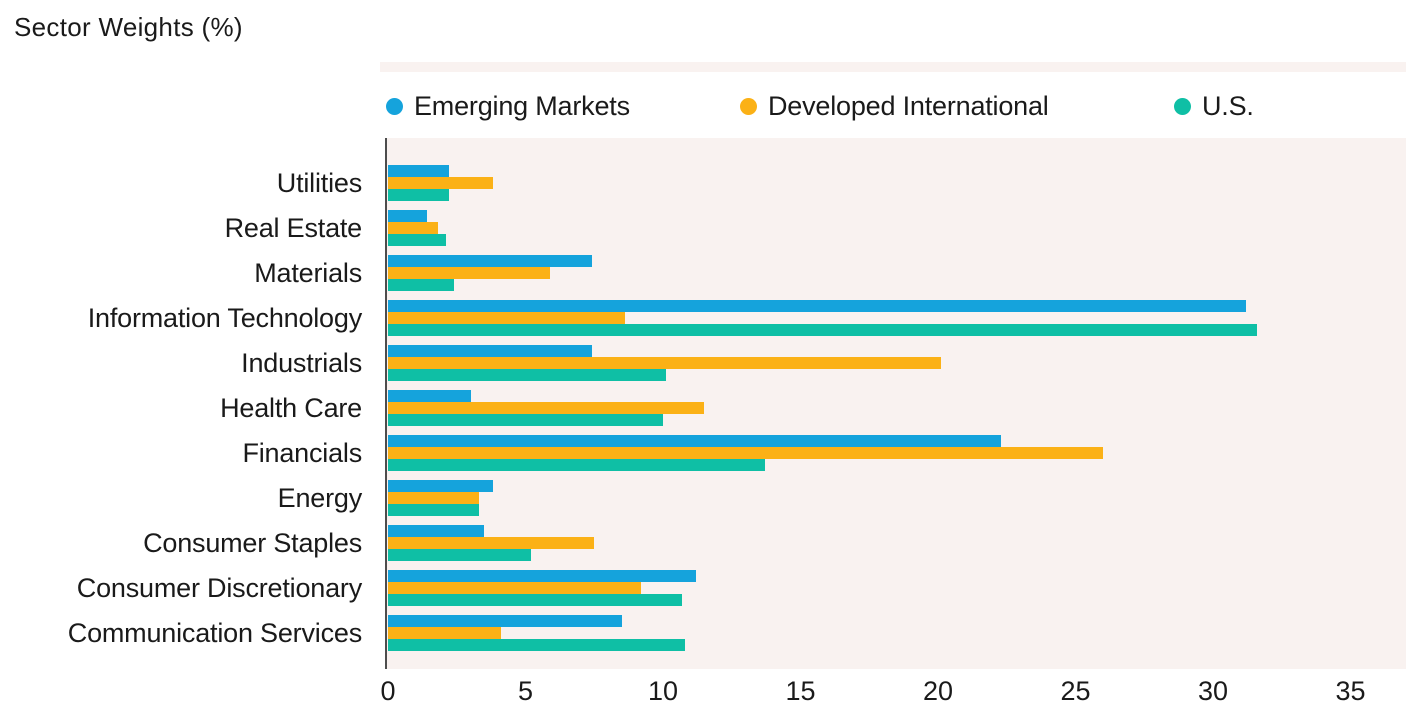  I want to click on bar-consumer-staples-emerging-markets, so click(436, 531).